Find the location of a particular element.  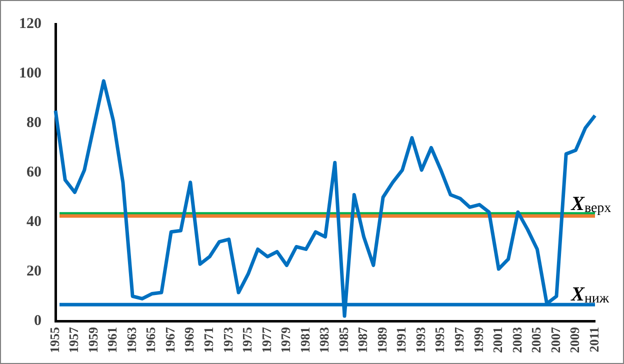

y-tick-label: 20 is located at coordinates (34, 271).